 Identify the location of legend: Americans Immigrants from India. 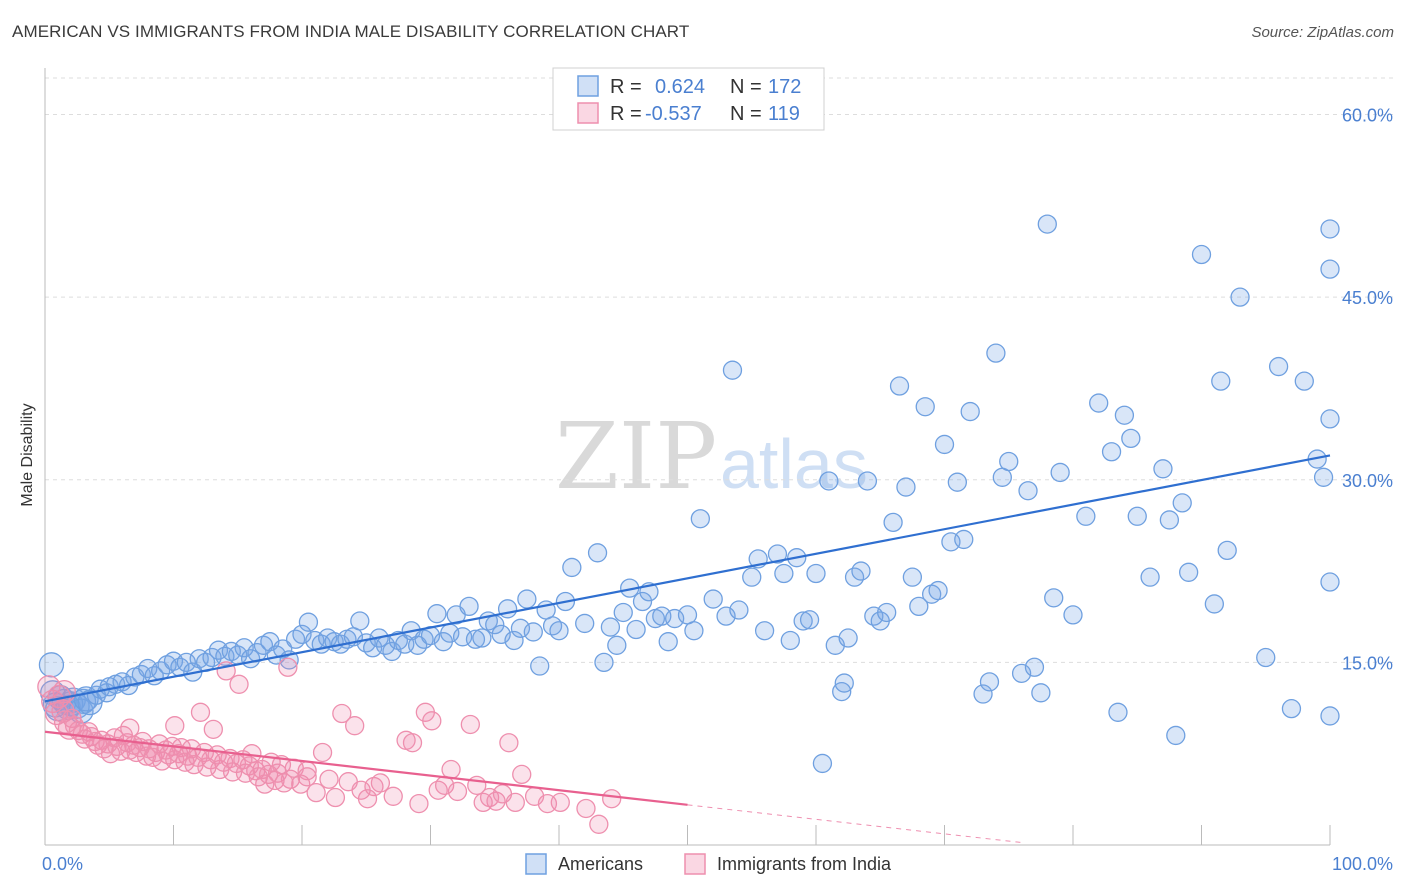
(708, 864).